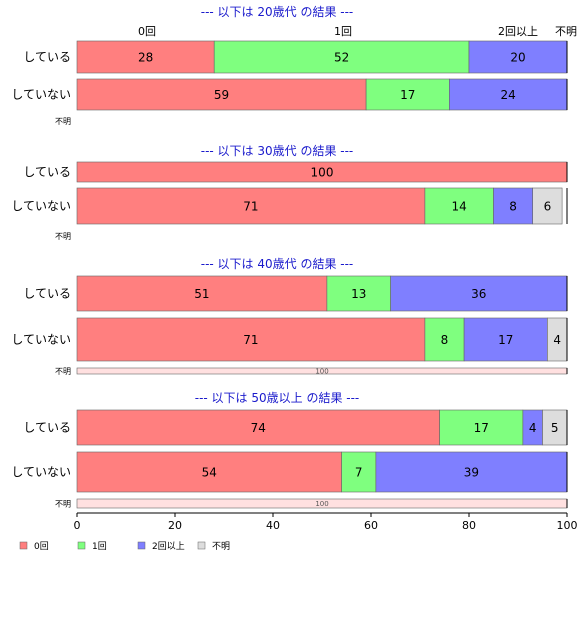 The height and width of the screenshot is (636, 580). What do you see at coordinates (41, 546) in the screenshot?
I see `legend-label: 0回` at bounding box center [41, 546].